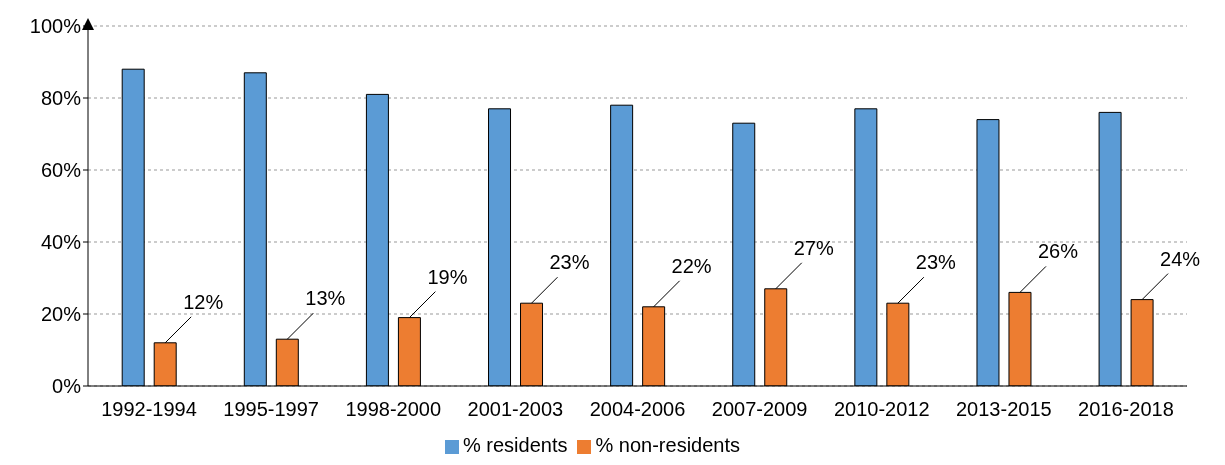 This screenshot has height=465, width=1225. What do you see at coordinates (61, 98) in the screenshot?
I see `y-tick-label: 80%` at bounding box center [61, 98].